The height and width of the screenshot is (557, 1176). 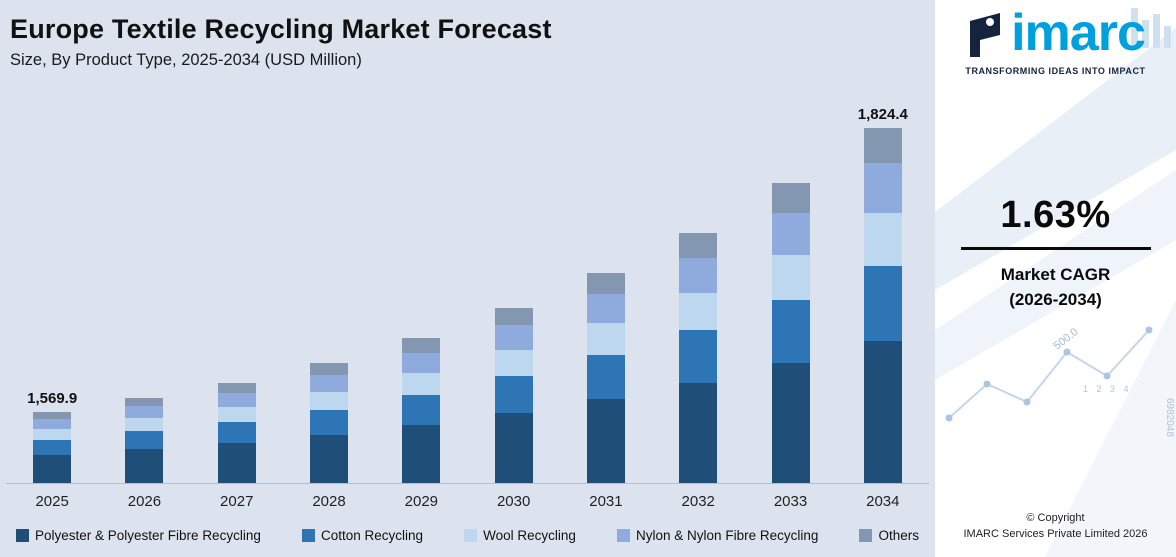 I want to click on stacked-bar-2032, so click(x=698, y=358).